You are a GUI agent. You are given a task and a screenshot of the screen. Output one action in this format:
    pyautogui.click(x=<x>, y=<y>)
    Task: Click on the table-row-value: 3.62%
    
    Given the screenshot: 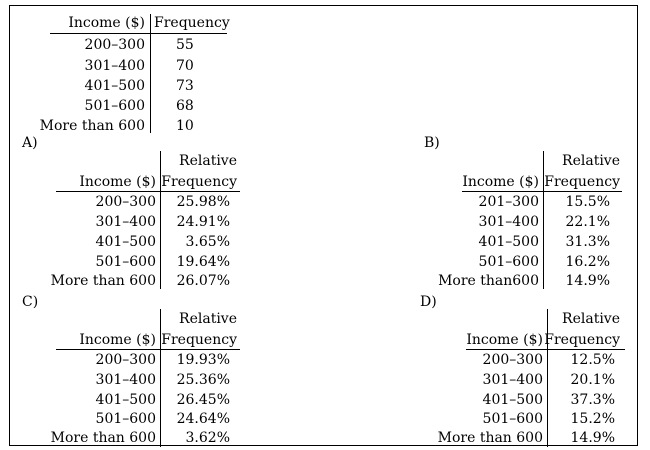 What is the action you would take?
    pyautogui.click(x=207, y=438)
    